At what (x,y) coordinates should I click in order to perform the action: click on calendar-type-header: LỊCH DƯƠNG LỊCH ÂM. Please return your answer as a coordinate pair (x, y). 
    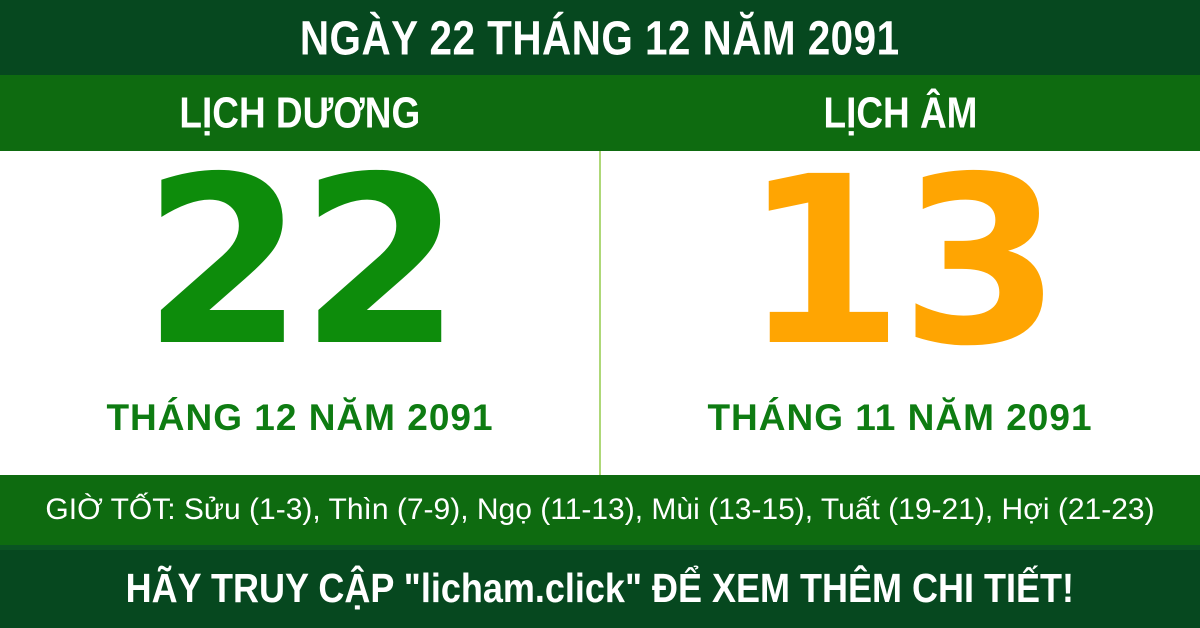
    Looking at the image, I should click on (600, 113).